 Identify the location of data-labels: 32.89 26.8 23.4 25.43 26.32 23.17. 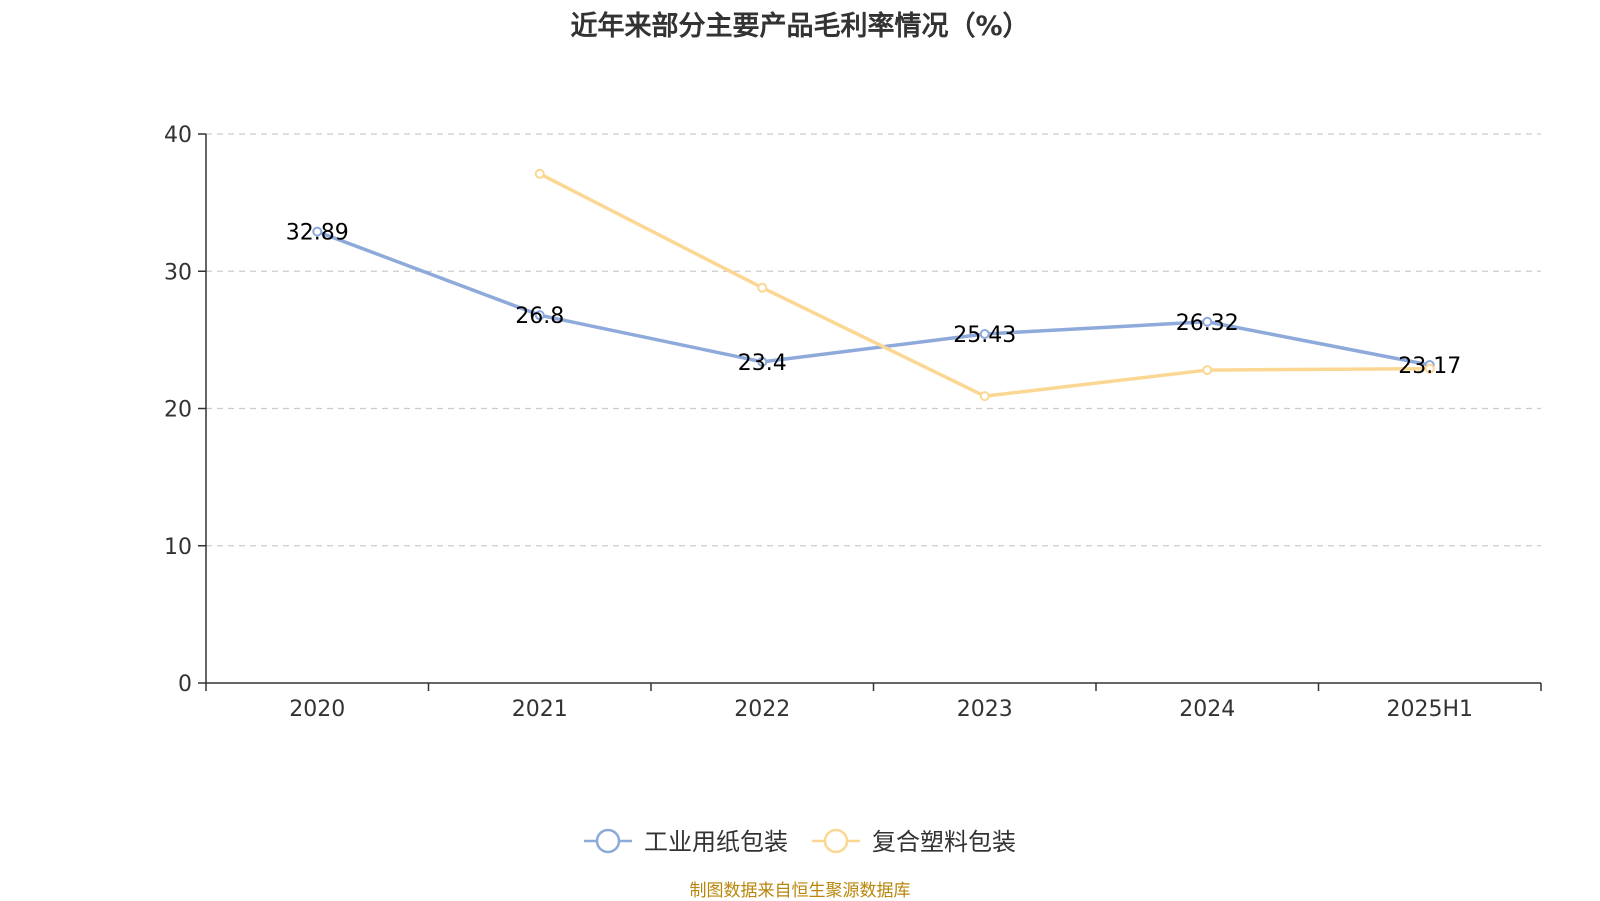
(873, 300).